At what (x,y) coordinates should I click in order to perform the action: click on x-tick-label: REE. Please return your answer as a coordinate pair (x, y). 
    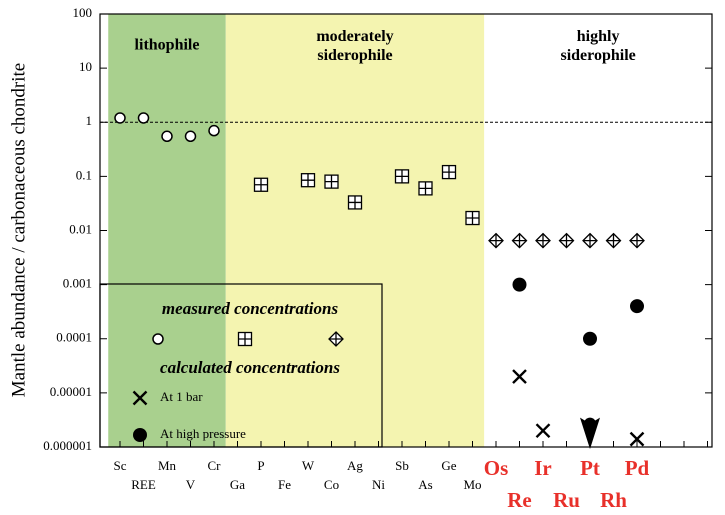
    Looking at the image, I should click on (143, 484).